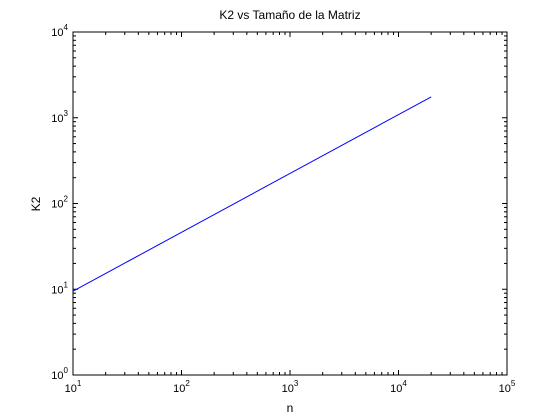 Image resolution: width=560 pixels, height=420 pixels. Describe the element at coordinates (181, 387) in the screenshot. I see `x-tick-label: 10²` at that location.